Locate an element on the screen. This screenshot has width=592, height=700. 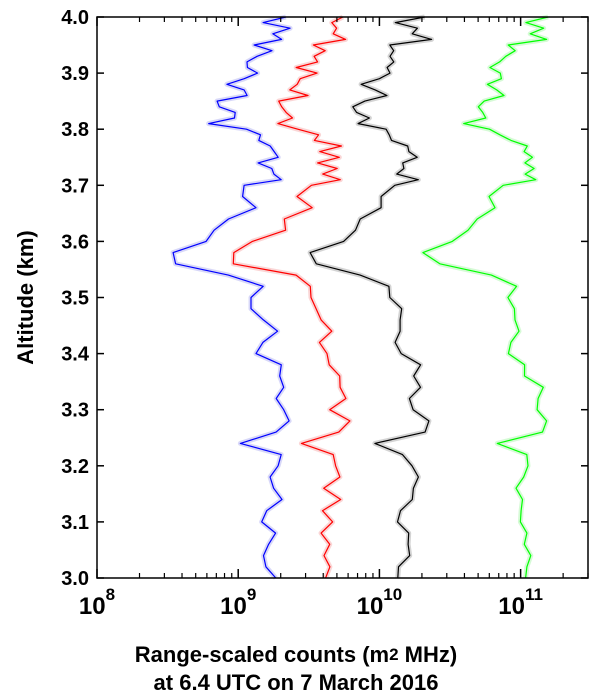
y-axis-title: Altitude (km) is located at coordinates (25, 297).